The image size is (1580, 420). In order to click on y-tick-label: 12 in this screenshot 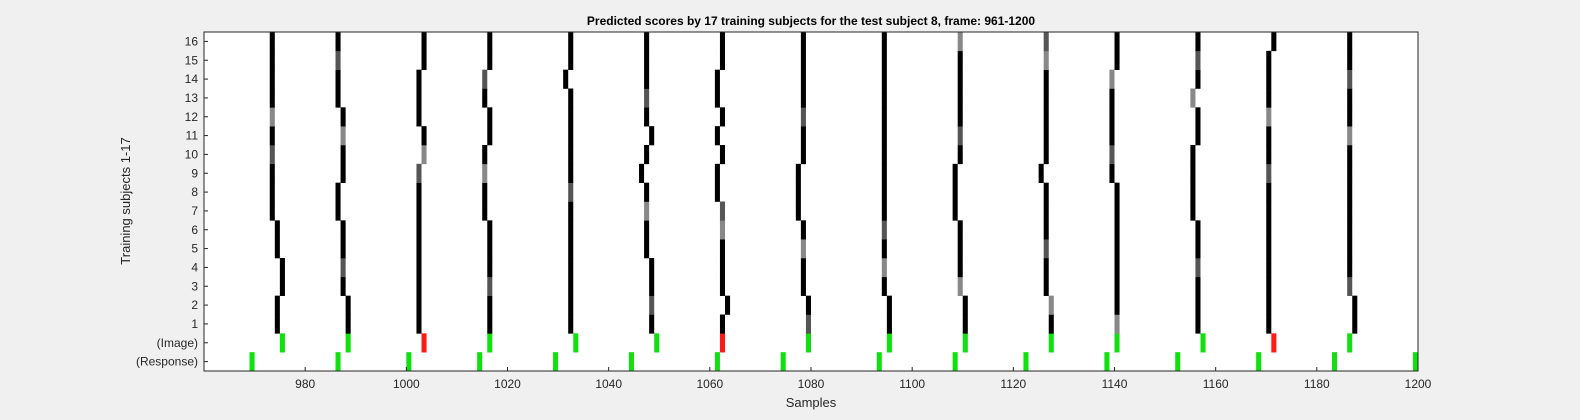, I will do `click(192, 117)`.